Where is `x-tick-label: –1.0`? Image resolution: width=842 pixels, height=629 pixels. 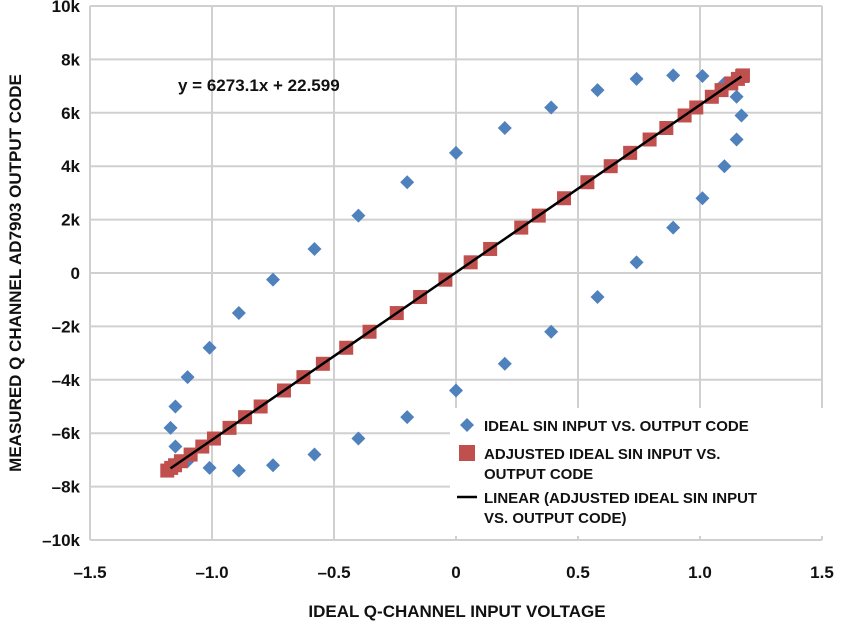 x-tick-label: –1.0 is located at coordinates (211, 572).